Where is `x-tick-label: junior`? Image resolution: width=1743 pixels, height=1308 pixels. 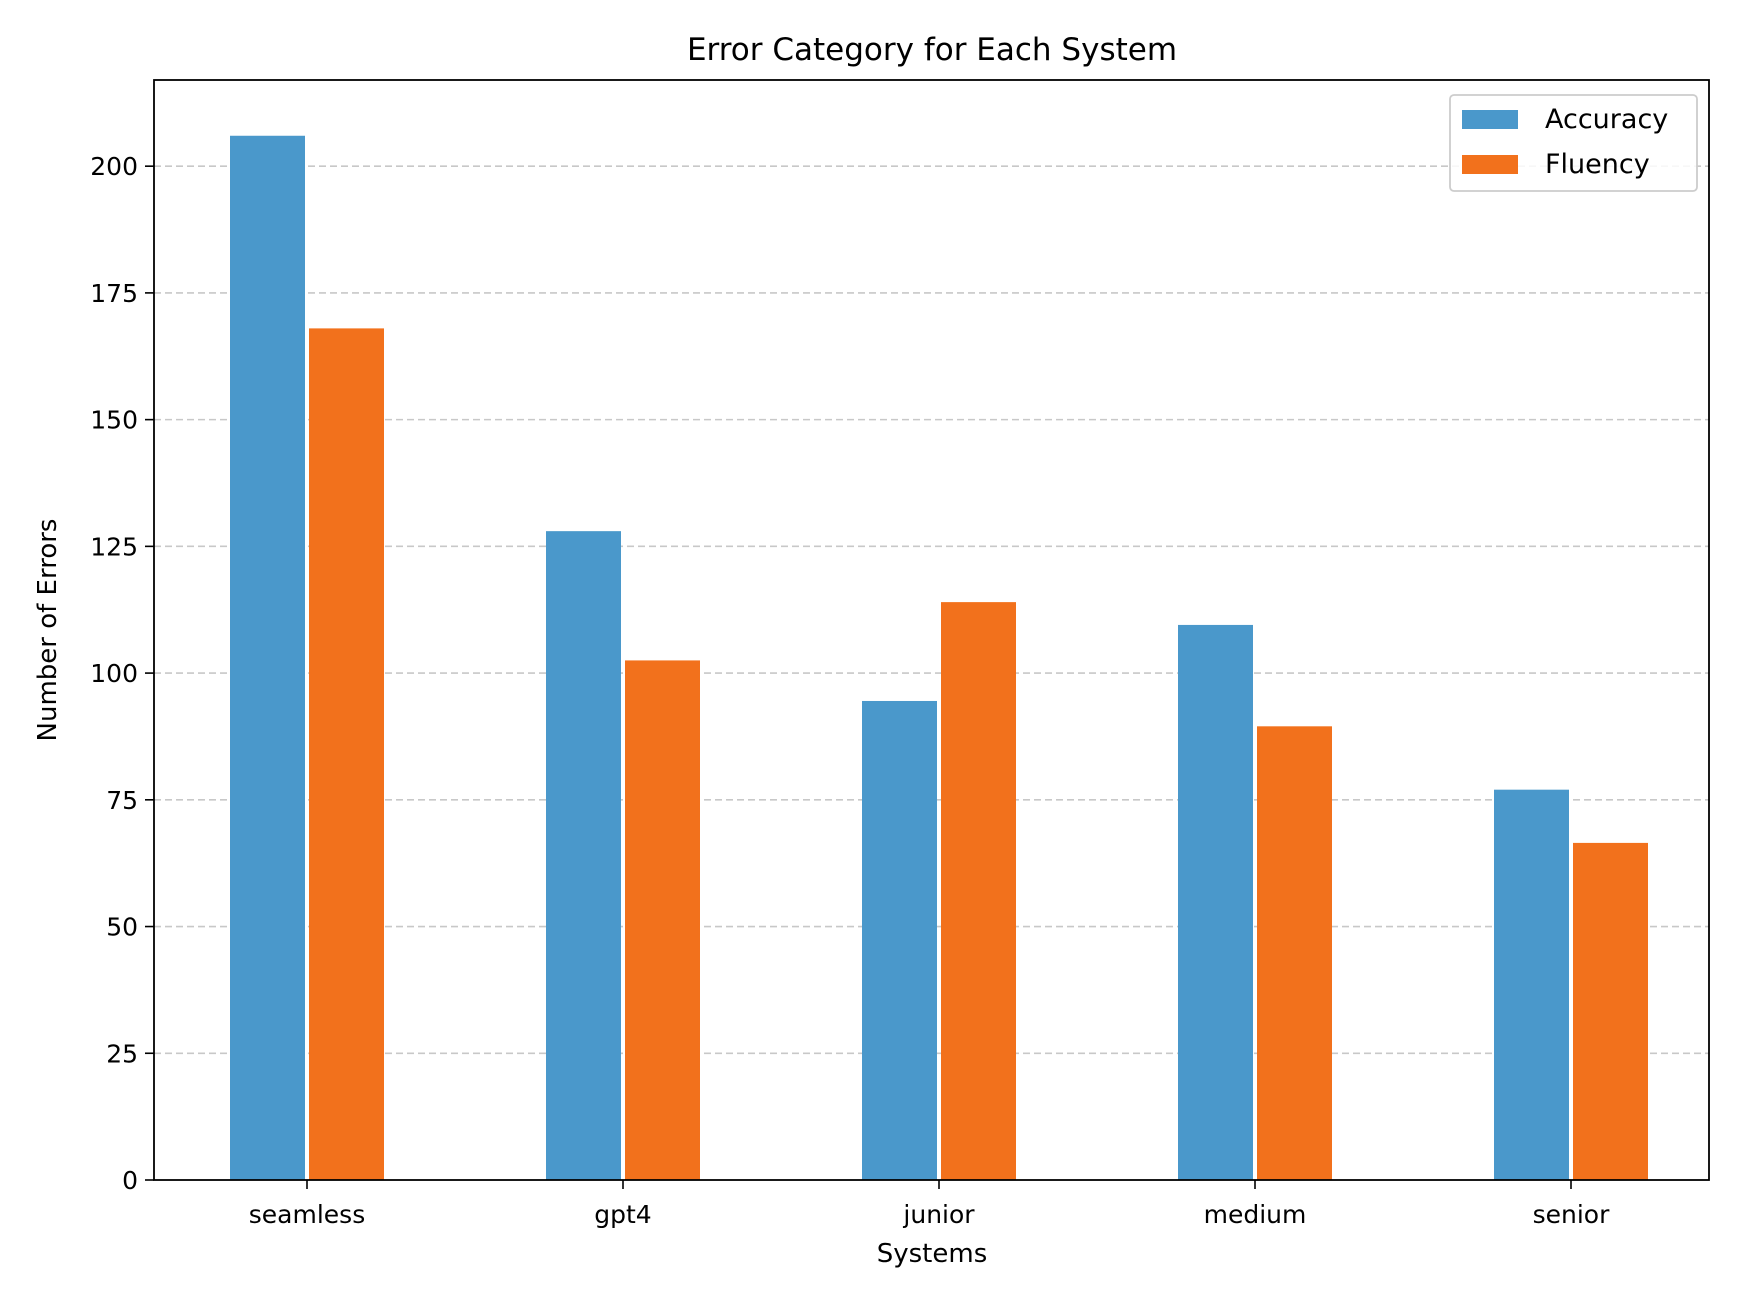
x-tick-label: junior is located at coordinates (938, 1214).